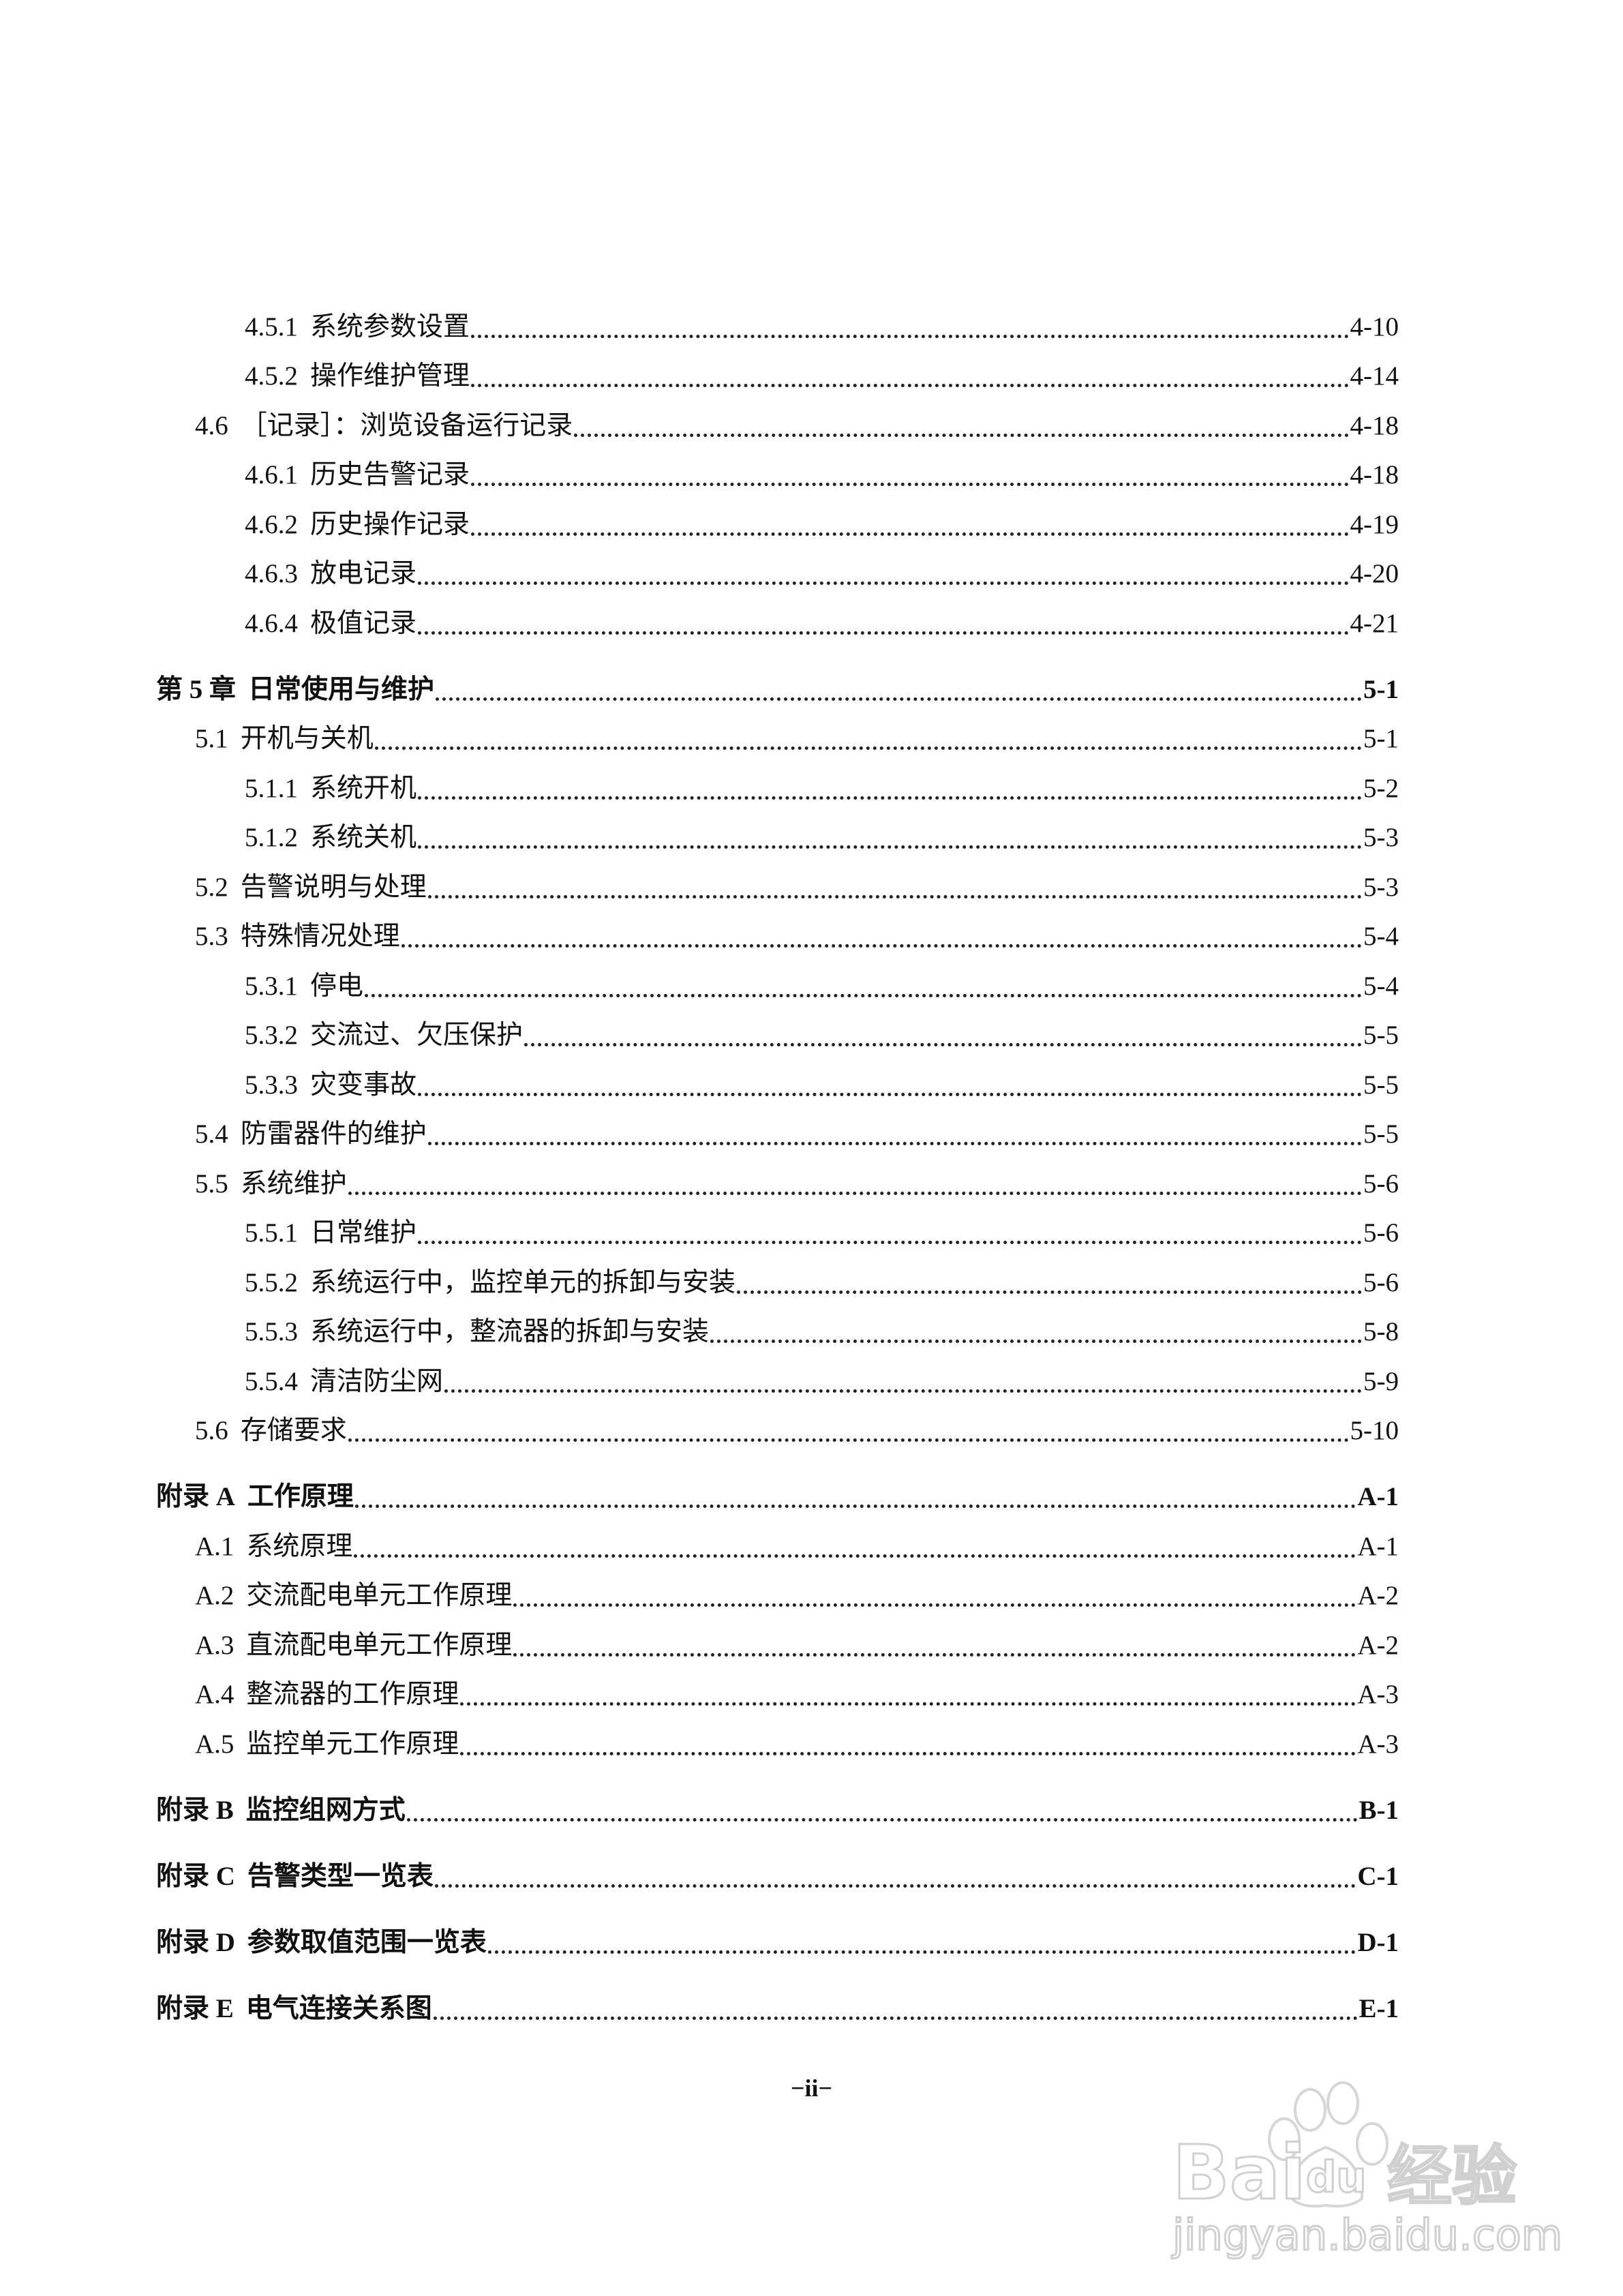 Image resolution: width=1623 pixels, height=2296 pixels. Describe the element at coordinates (272, 837) in the screenshot. I see `toc-entry-number: 5.1.2` at that location.